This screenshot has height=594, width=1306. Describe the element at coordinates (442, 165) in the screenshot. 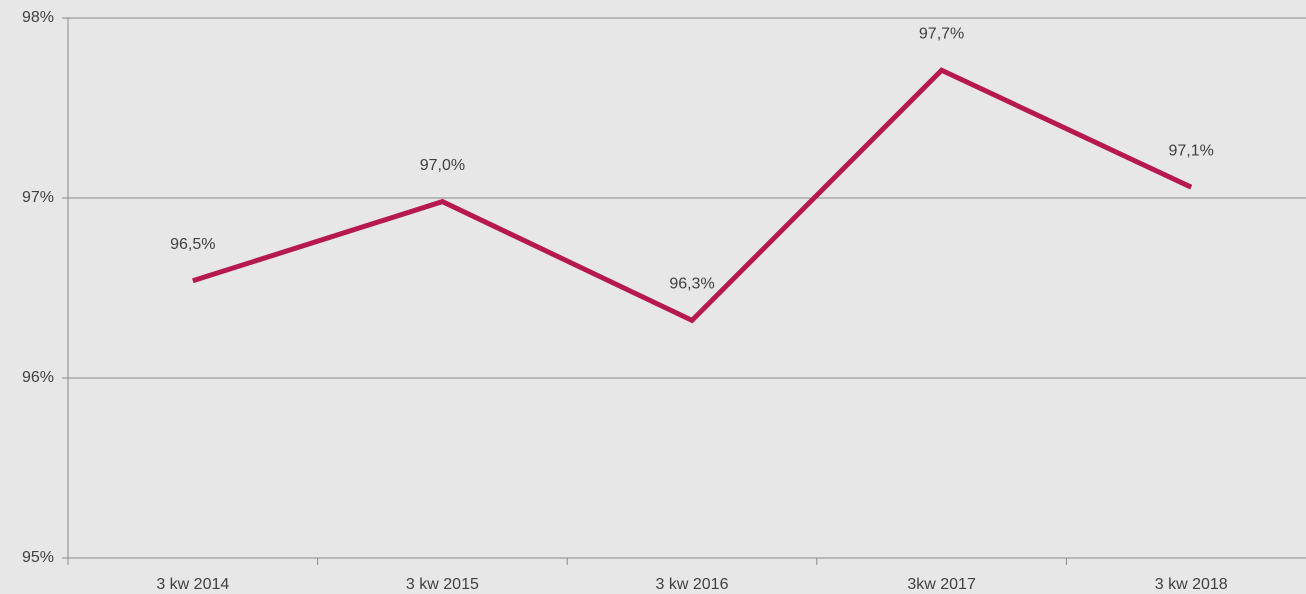

I see `data-label: 97,0%` at that location.